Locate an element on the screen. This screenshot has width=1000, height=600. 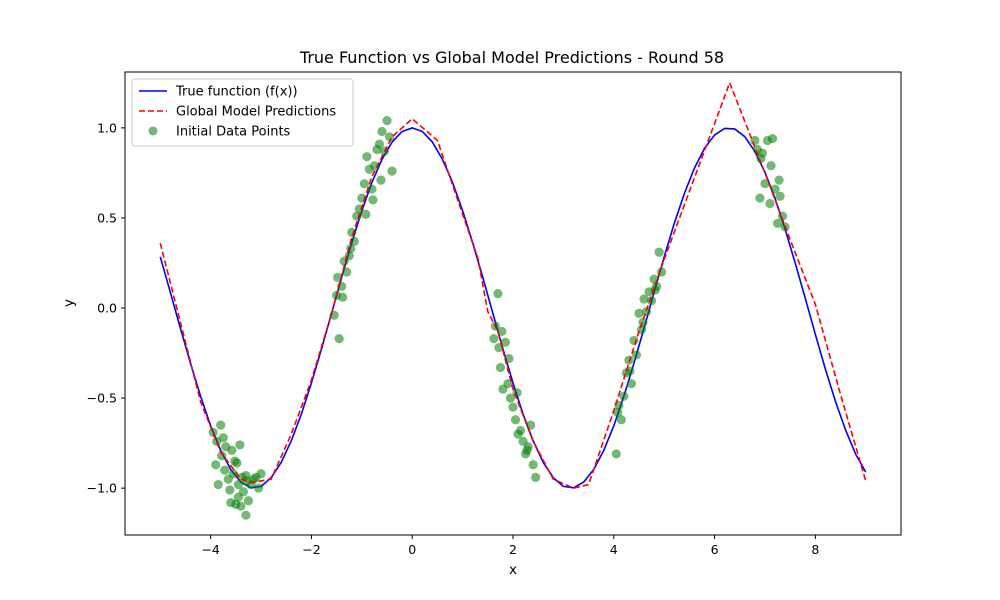
x-axis: −4 −2 0 2 4 6 8 is located at coordinates (510, 546).